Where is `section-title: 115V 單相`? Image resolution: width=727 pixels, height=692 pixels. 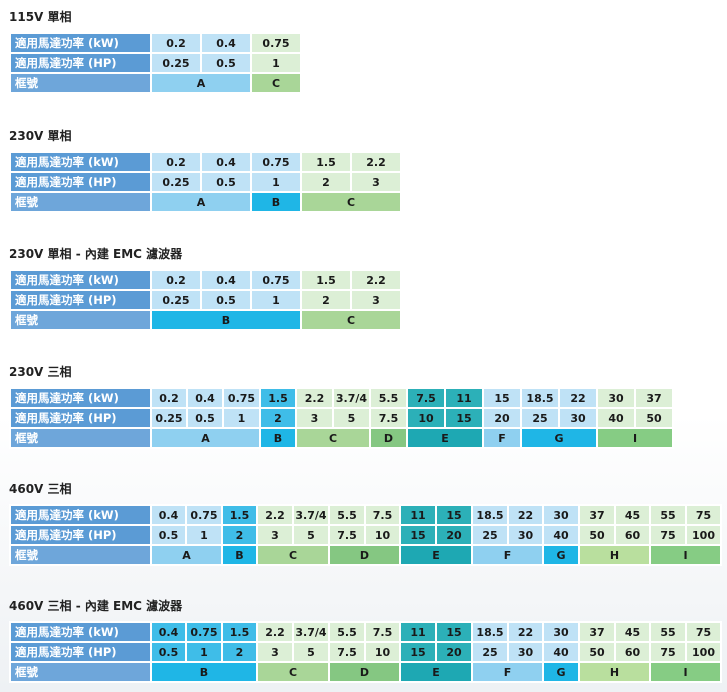
section-title: 115V 單相 is located at coordinates (40, 17).